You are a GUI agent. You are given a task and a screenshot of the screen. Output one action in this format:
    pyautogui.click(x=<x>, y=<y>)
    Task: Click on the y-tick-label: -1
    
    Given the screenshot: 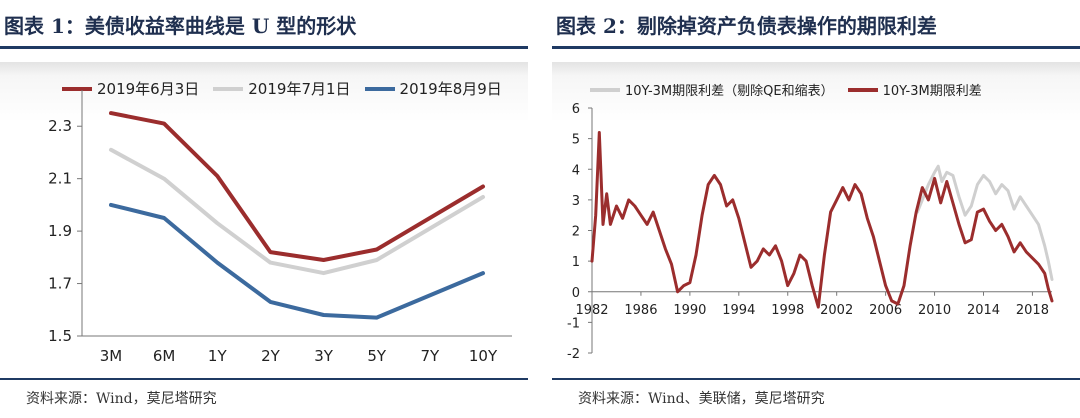 What is the action you would take?
    pyautogui.click(x=573, y=323)
    